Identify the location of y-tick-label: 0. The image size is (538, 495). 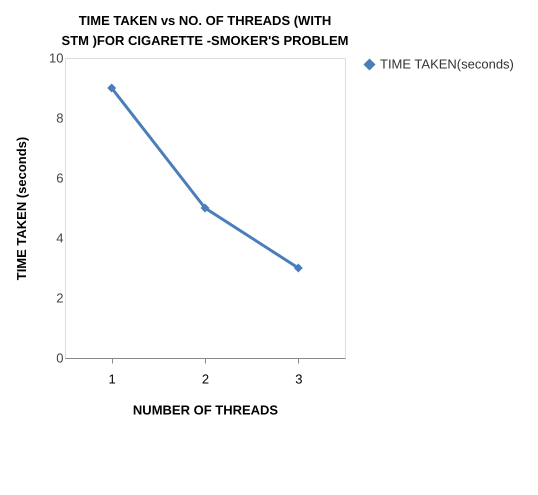
(60, 358).